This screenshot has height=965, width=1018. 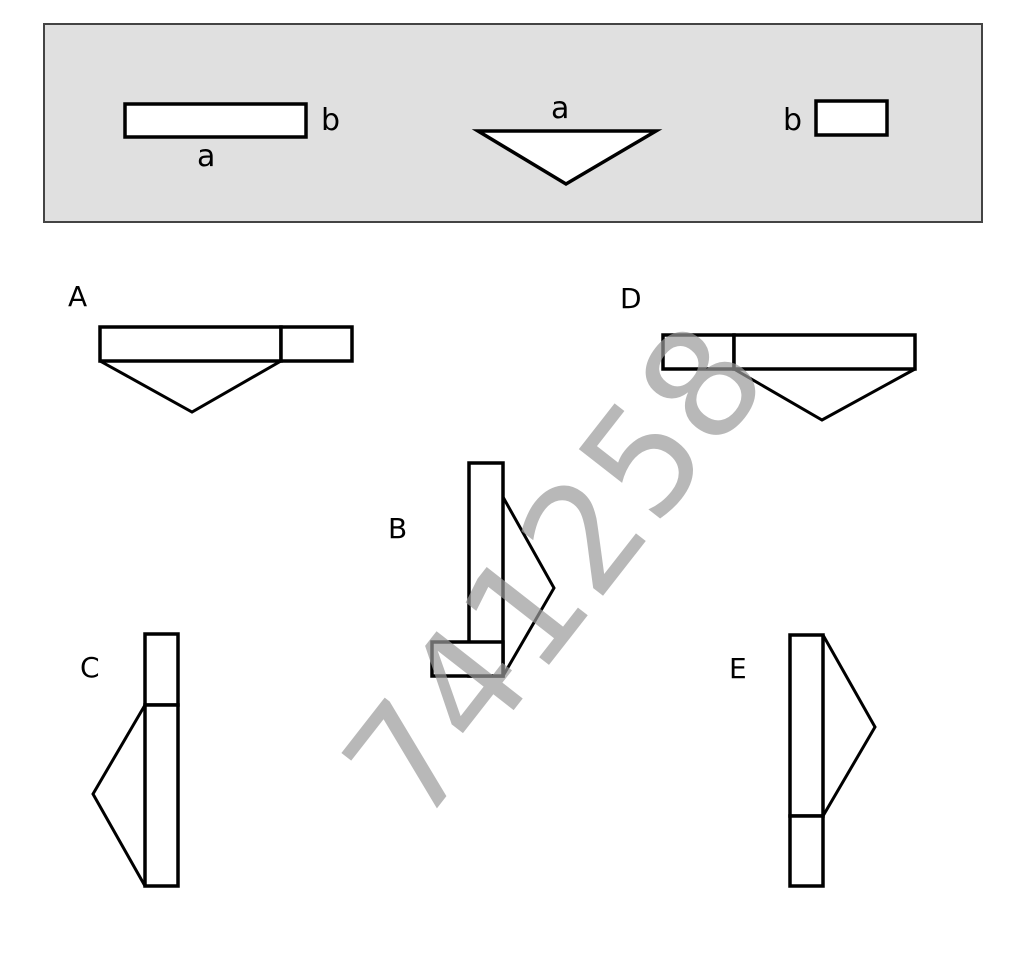 I want to click on option-c-label: C, so click(x=90, y=667).